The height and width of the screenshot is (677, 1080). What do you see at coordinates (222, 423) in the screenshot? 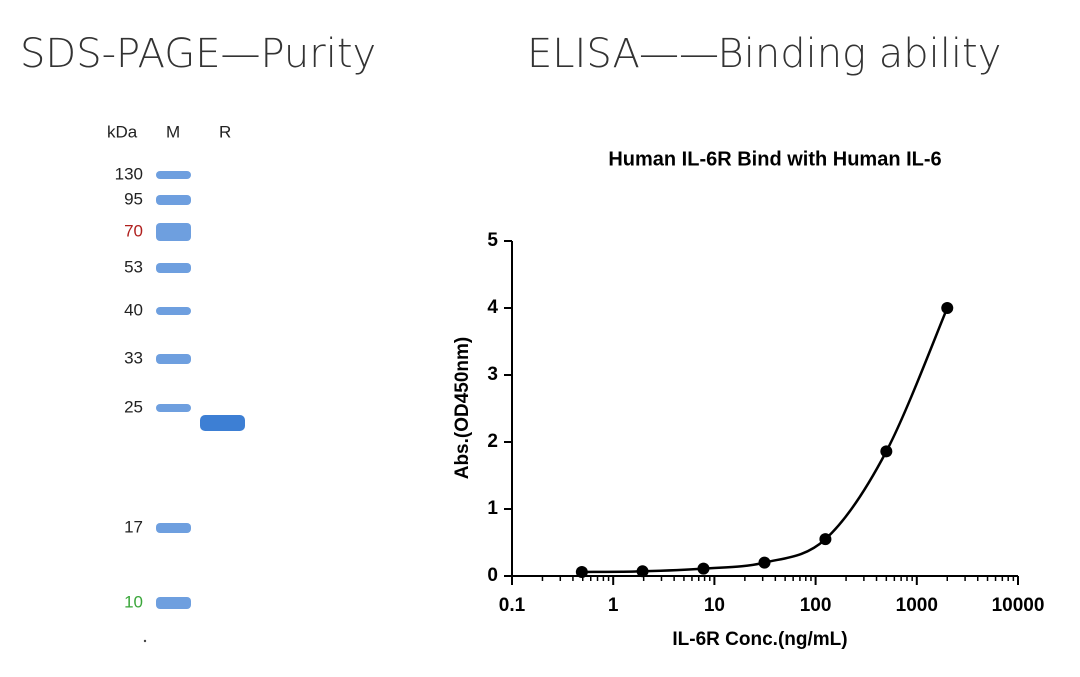
I see `sample-band` at bounding box center [222, 423].